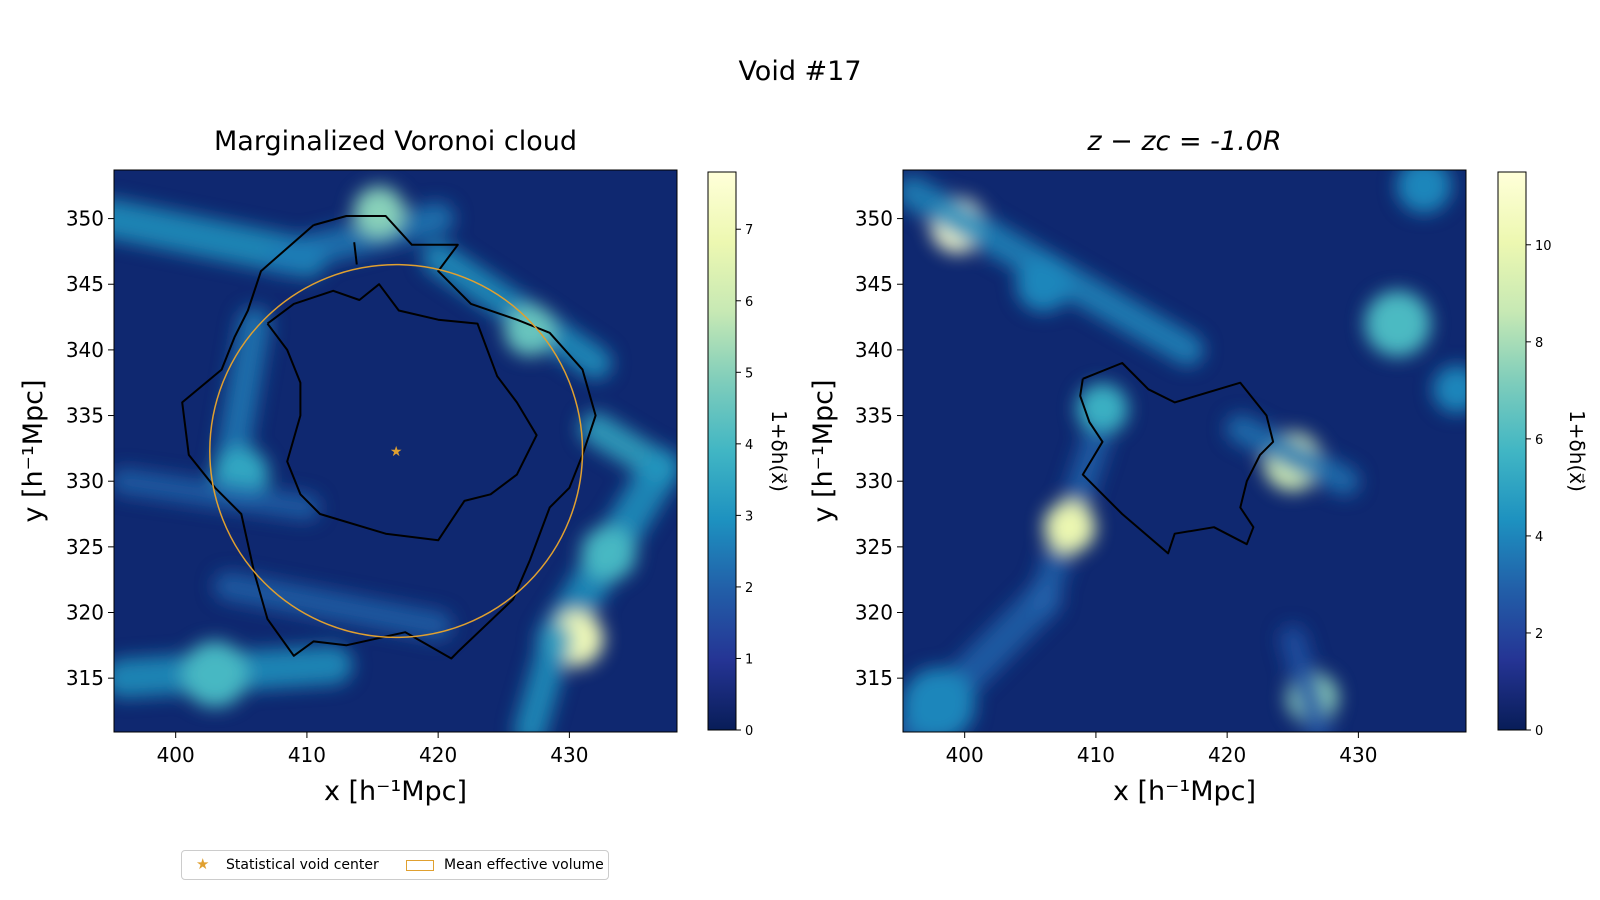 The height and width of the screenshot is (900, 1600). I want to click on effective-volume-layer: ★, so click(396, 451).